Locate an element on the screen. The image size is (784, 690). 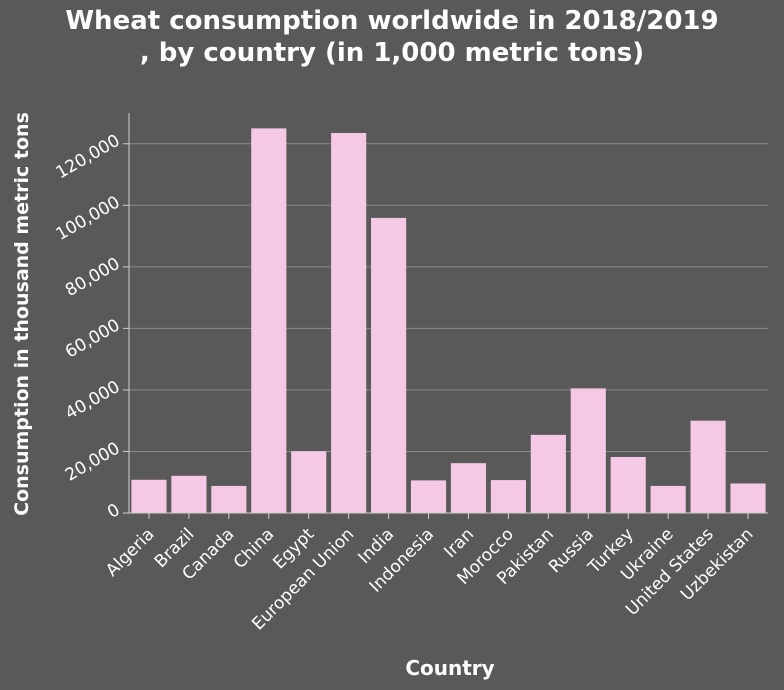
x-axis-label: Country is located at coordinates (450, 668).